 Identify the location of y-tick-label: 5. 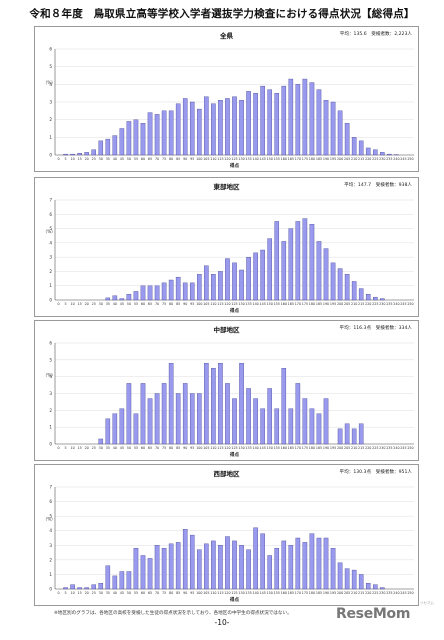
(50, 516).